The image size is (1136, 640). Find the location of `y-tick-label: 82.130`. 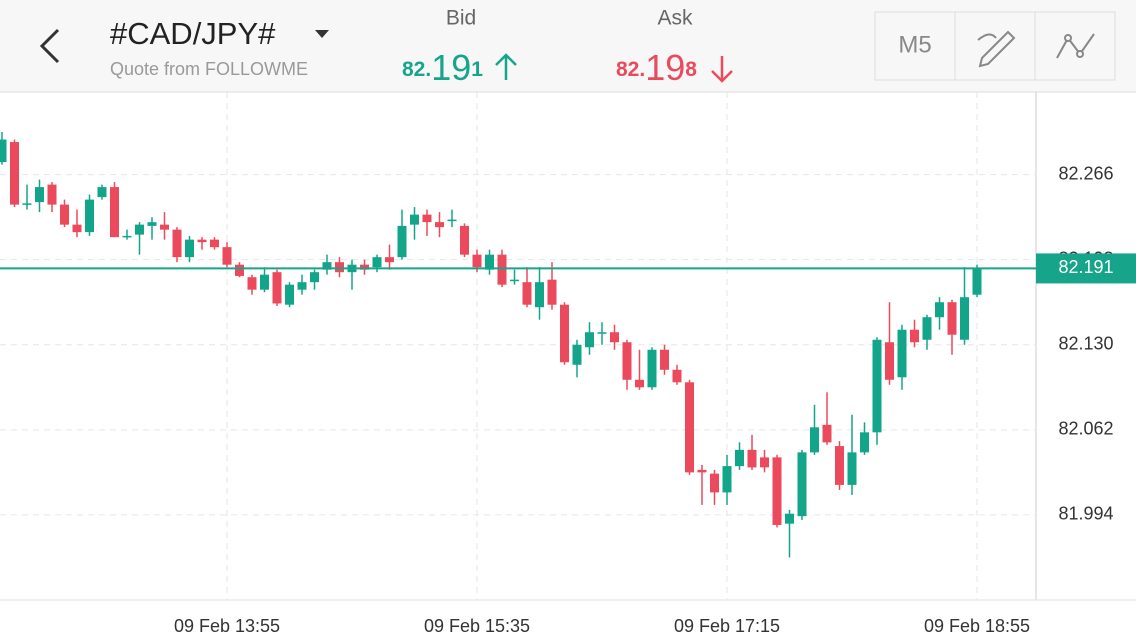

y-tick-label: 82.130 is located at coordinates (1085, 343).